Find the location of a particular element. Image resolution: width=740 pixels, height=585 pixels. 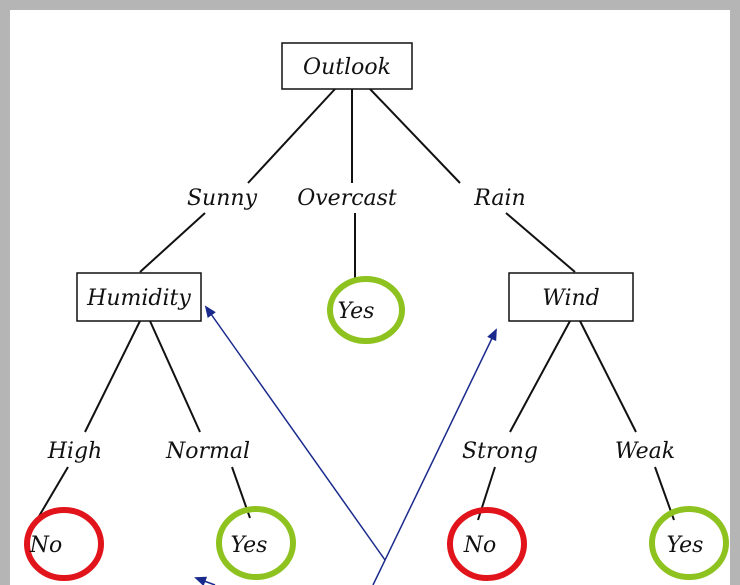

leaf-normal-yes: Yes is located at coordinates (256, 543).